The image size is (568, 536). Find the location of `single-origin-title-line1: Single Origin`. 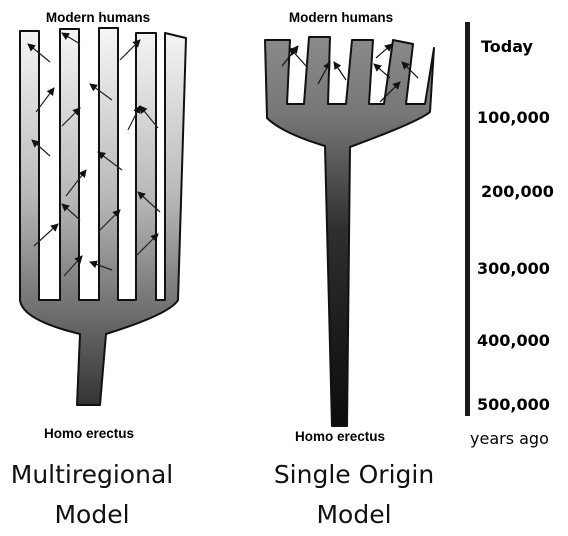

single-origin-title-line1: Single Origin is located at coordinates (354, 474).